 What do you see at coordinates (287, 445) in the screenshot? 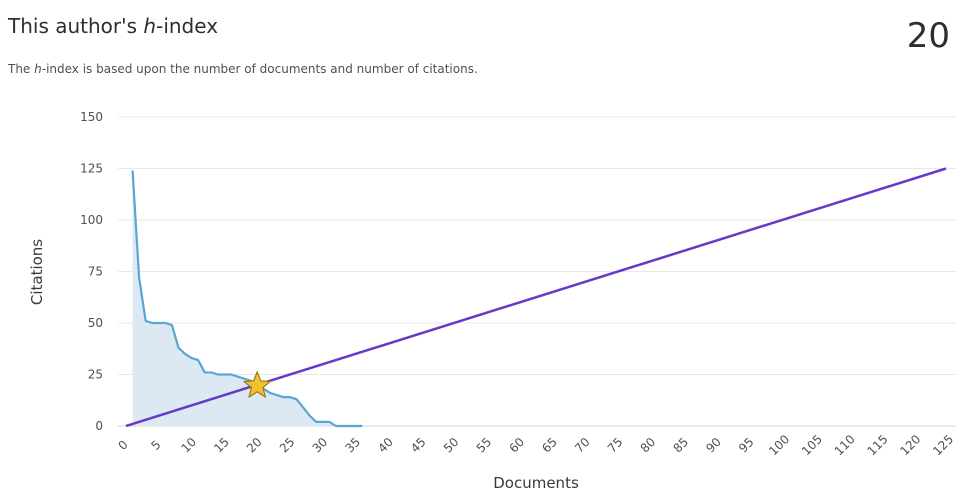
I see `x-tick-label: 25` at bounding box center [287, 445].